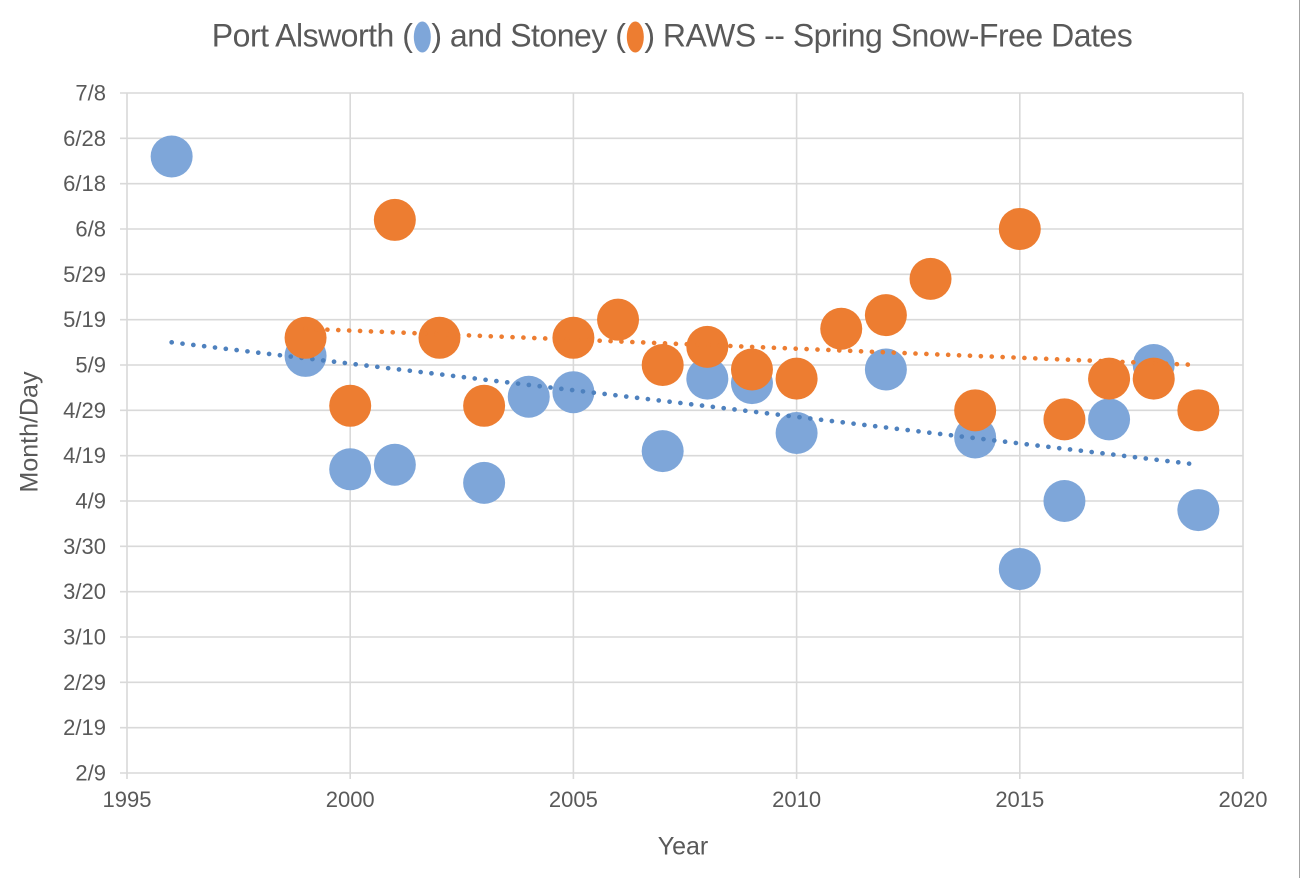 The height and width of the screenshot is (878, 1300). Describe the element at coordinates (1198, 510) in the screenshot. I see `data-point-port-alsworth-2019` at that location.